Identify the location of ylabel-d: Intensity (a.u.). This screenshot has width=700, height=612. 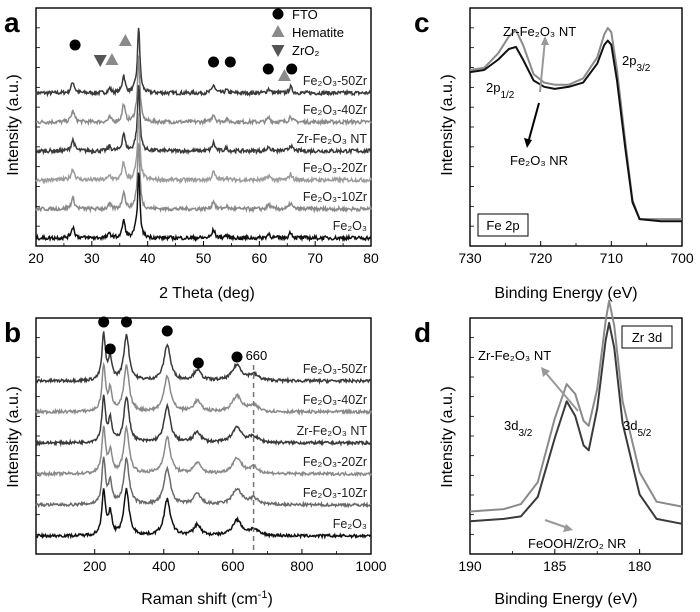
(447, 436).